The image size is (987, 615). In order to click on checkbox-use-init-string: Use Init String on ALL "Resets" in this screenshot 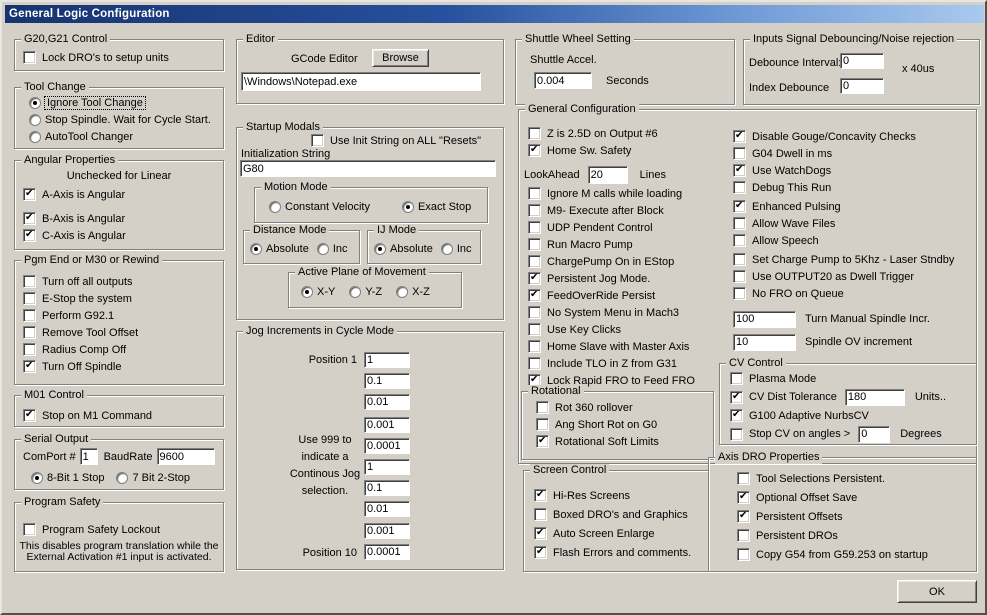, I will do `click(396, 140)`.